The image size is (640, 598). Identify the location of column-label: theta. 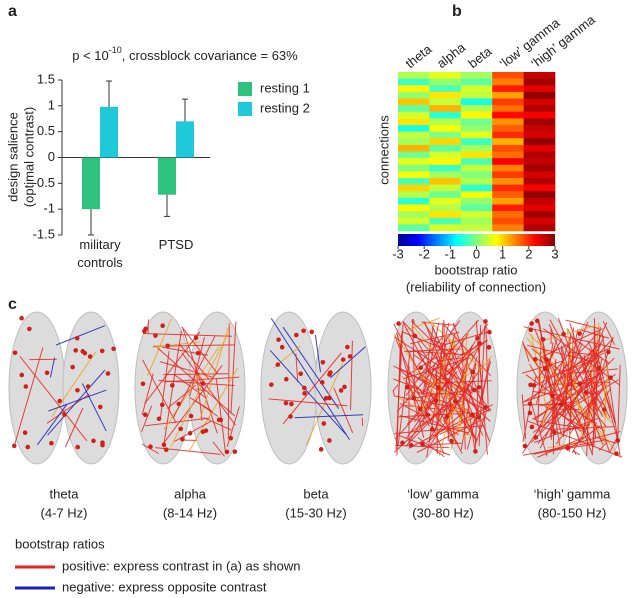
(418, 56).